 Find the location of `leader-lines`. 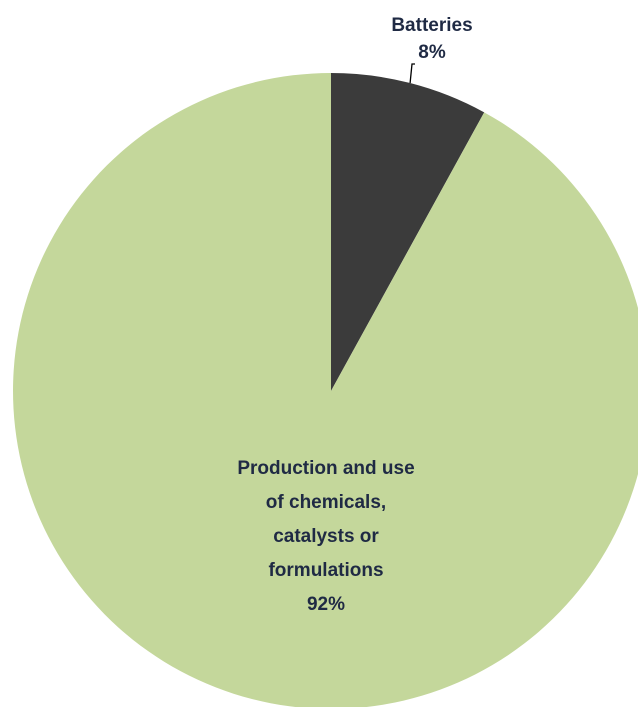

leader-lines is located at coordinates (412, 73).